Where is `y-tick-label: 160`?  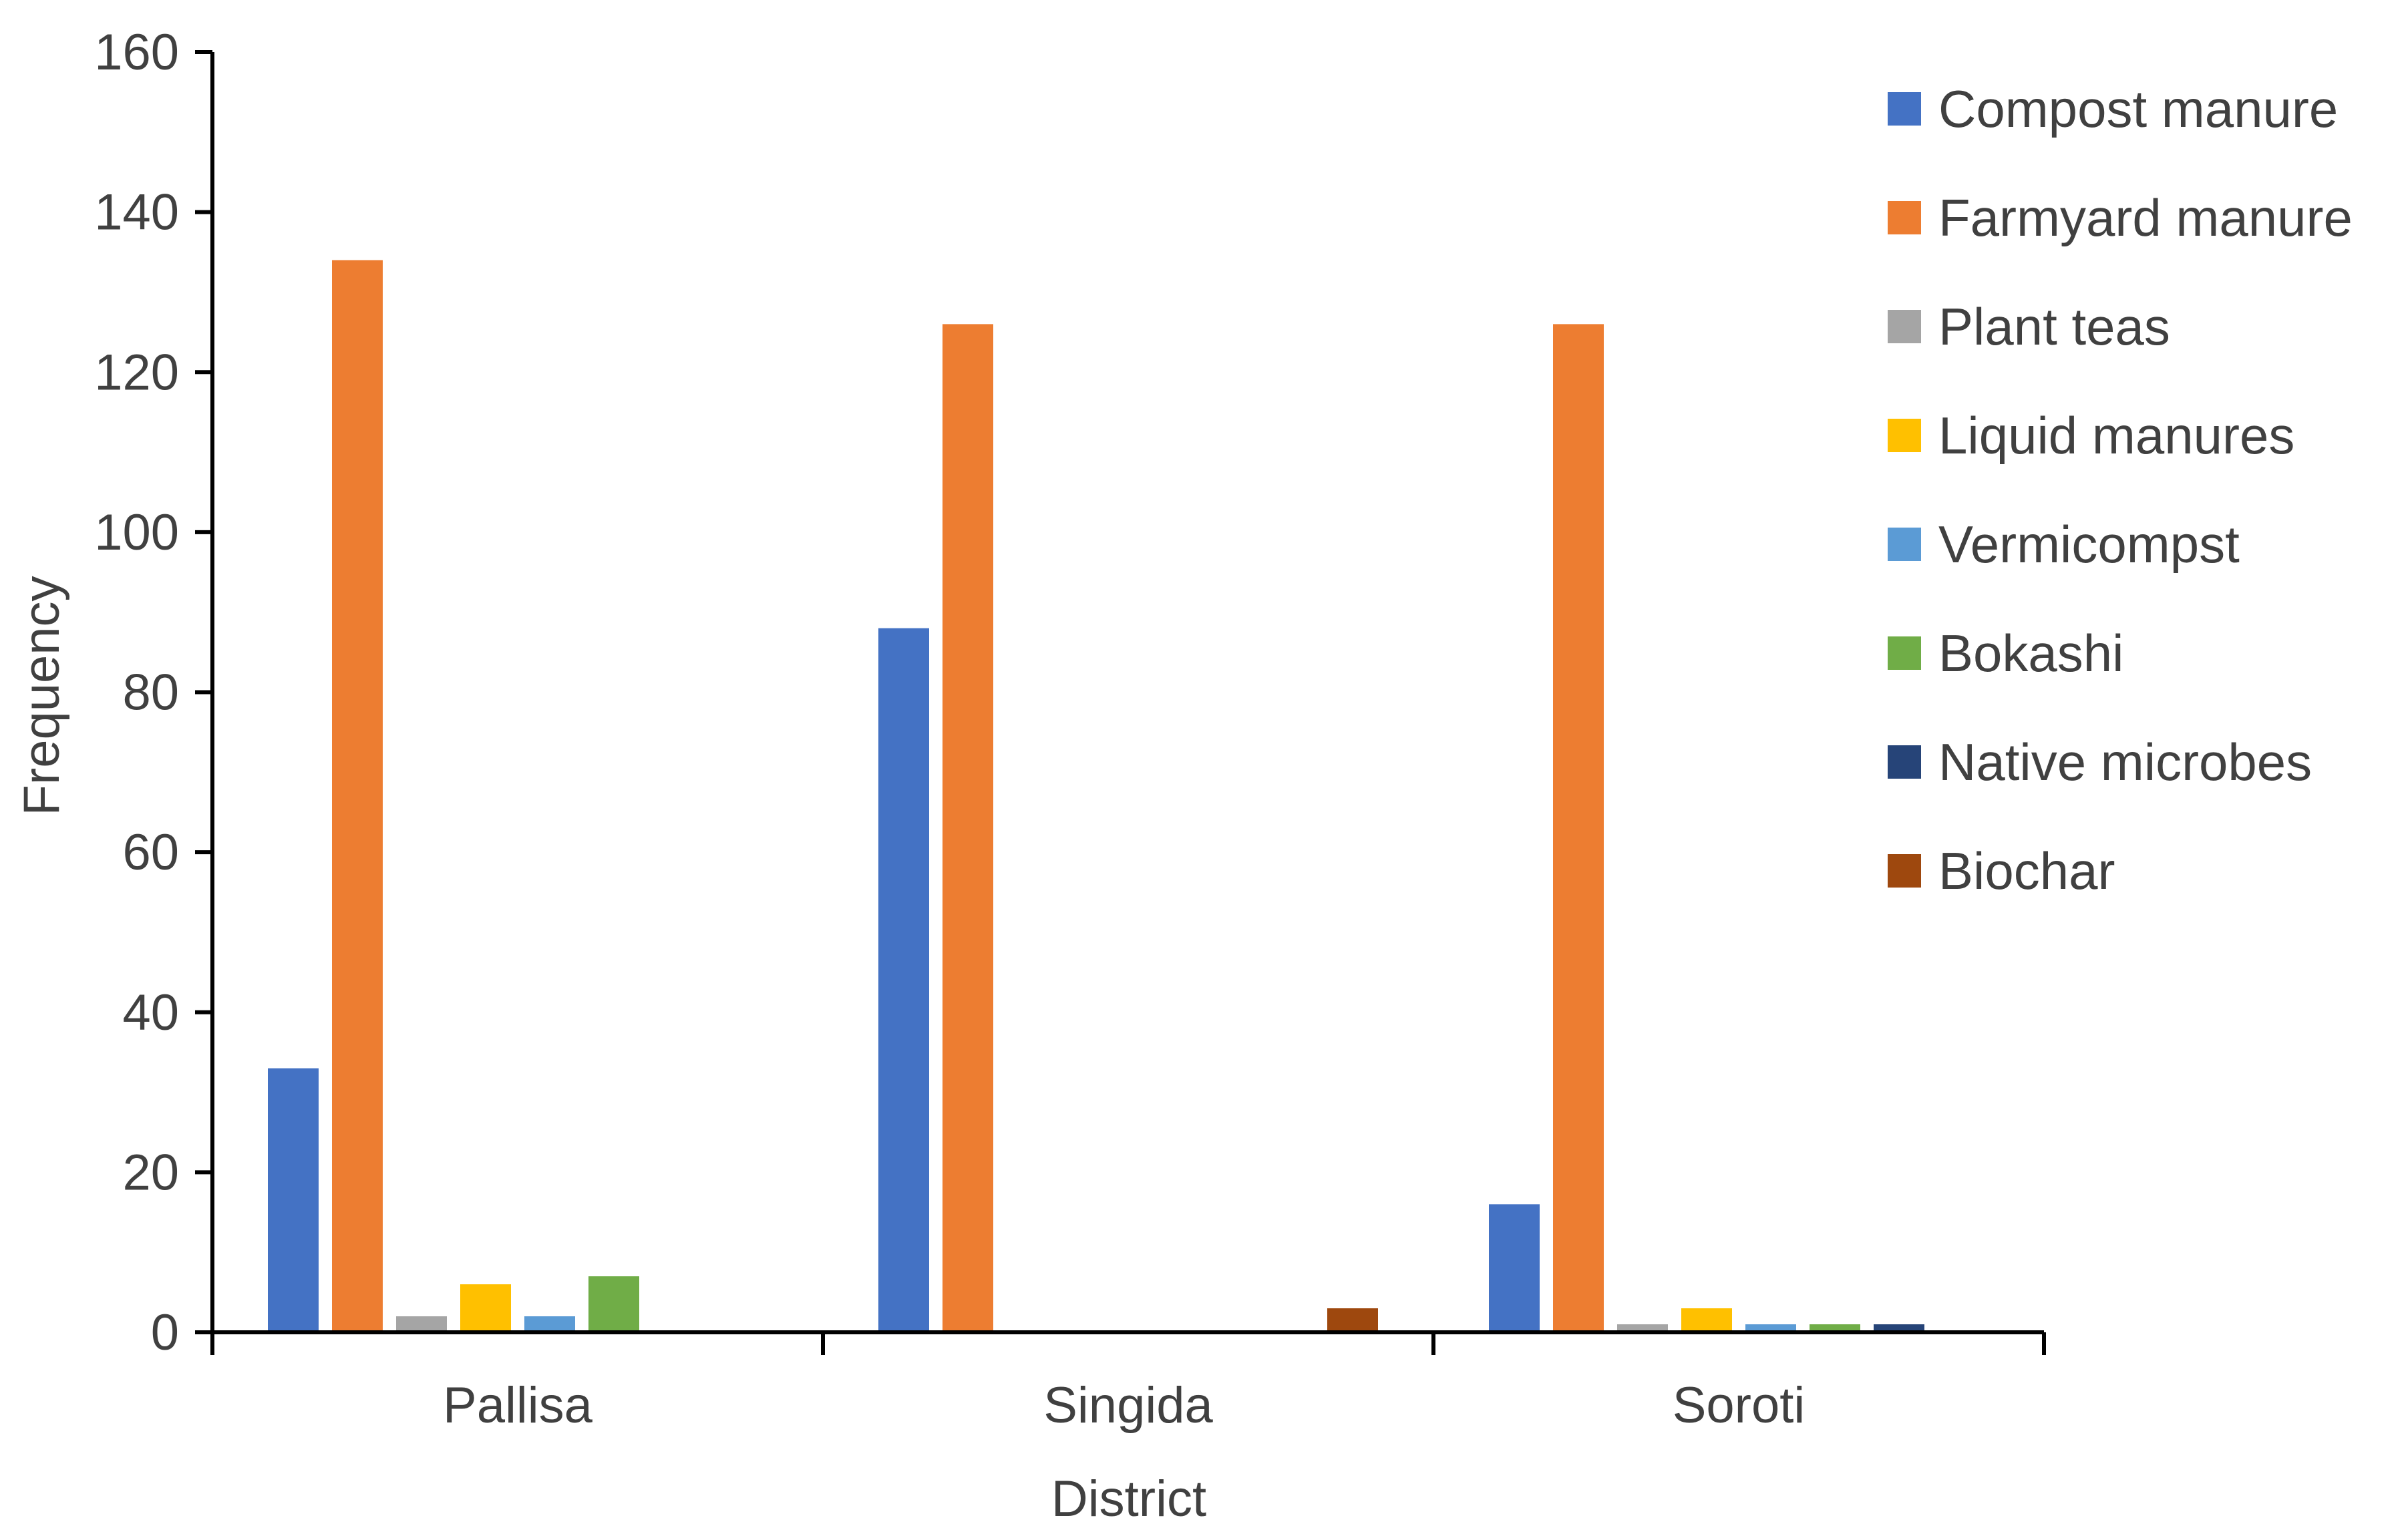
y-tick-label: 160 is located at coordinates (136, 53).